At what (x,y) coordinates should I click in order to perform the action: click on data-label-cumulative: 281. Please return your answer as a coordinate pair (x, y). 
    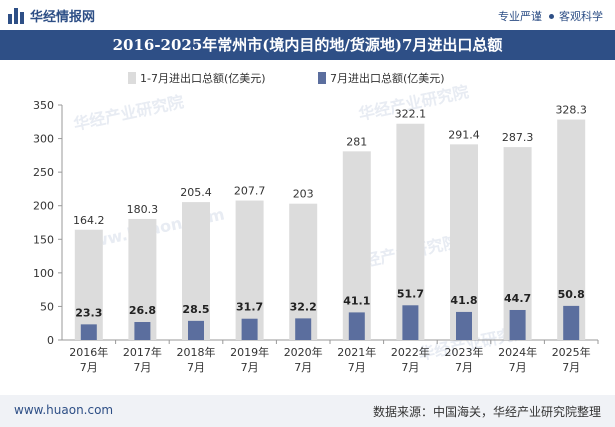
    Looking at the image, I should click on (356, 141).